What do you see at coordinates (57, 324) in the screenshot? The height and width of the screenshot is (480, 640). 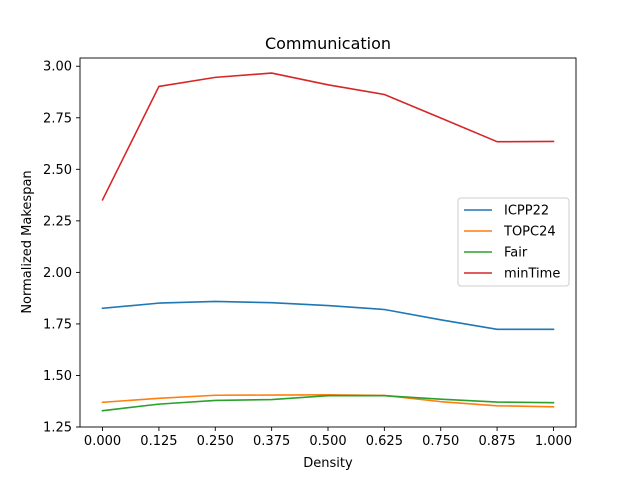 I see `y-tick-label: 1.75` at bounding box center [57, 324].